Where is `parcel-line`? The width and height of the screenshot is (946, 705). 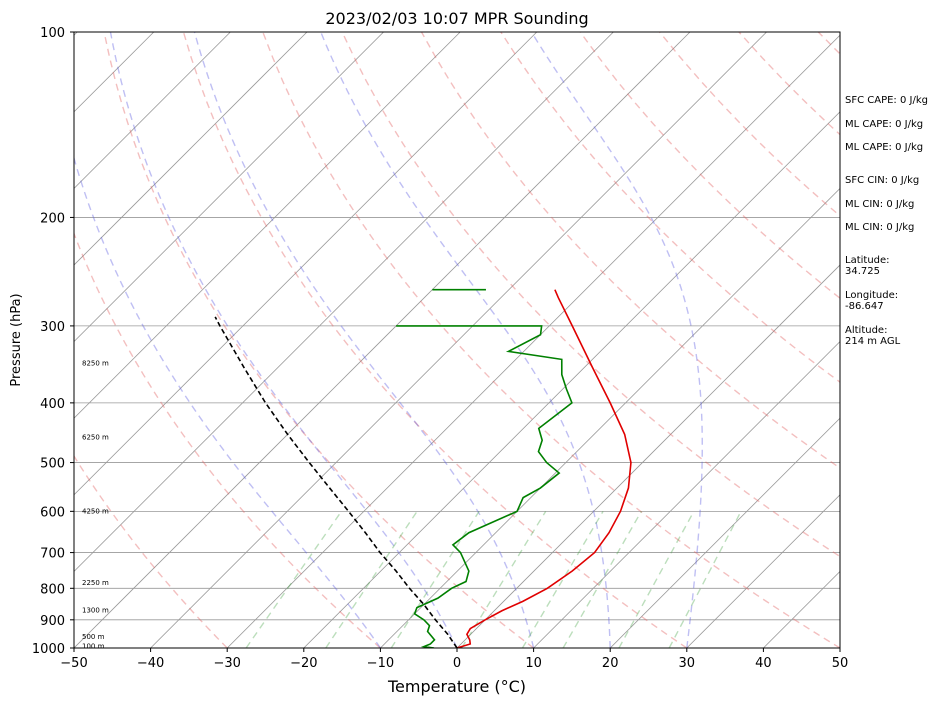
parcel-line is located at coordinates (336, 482).